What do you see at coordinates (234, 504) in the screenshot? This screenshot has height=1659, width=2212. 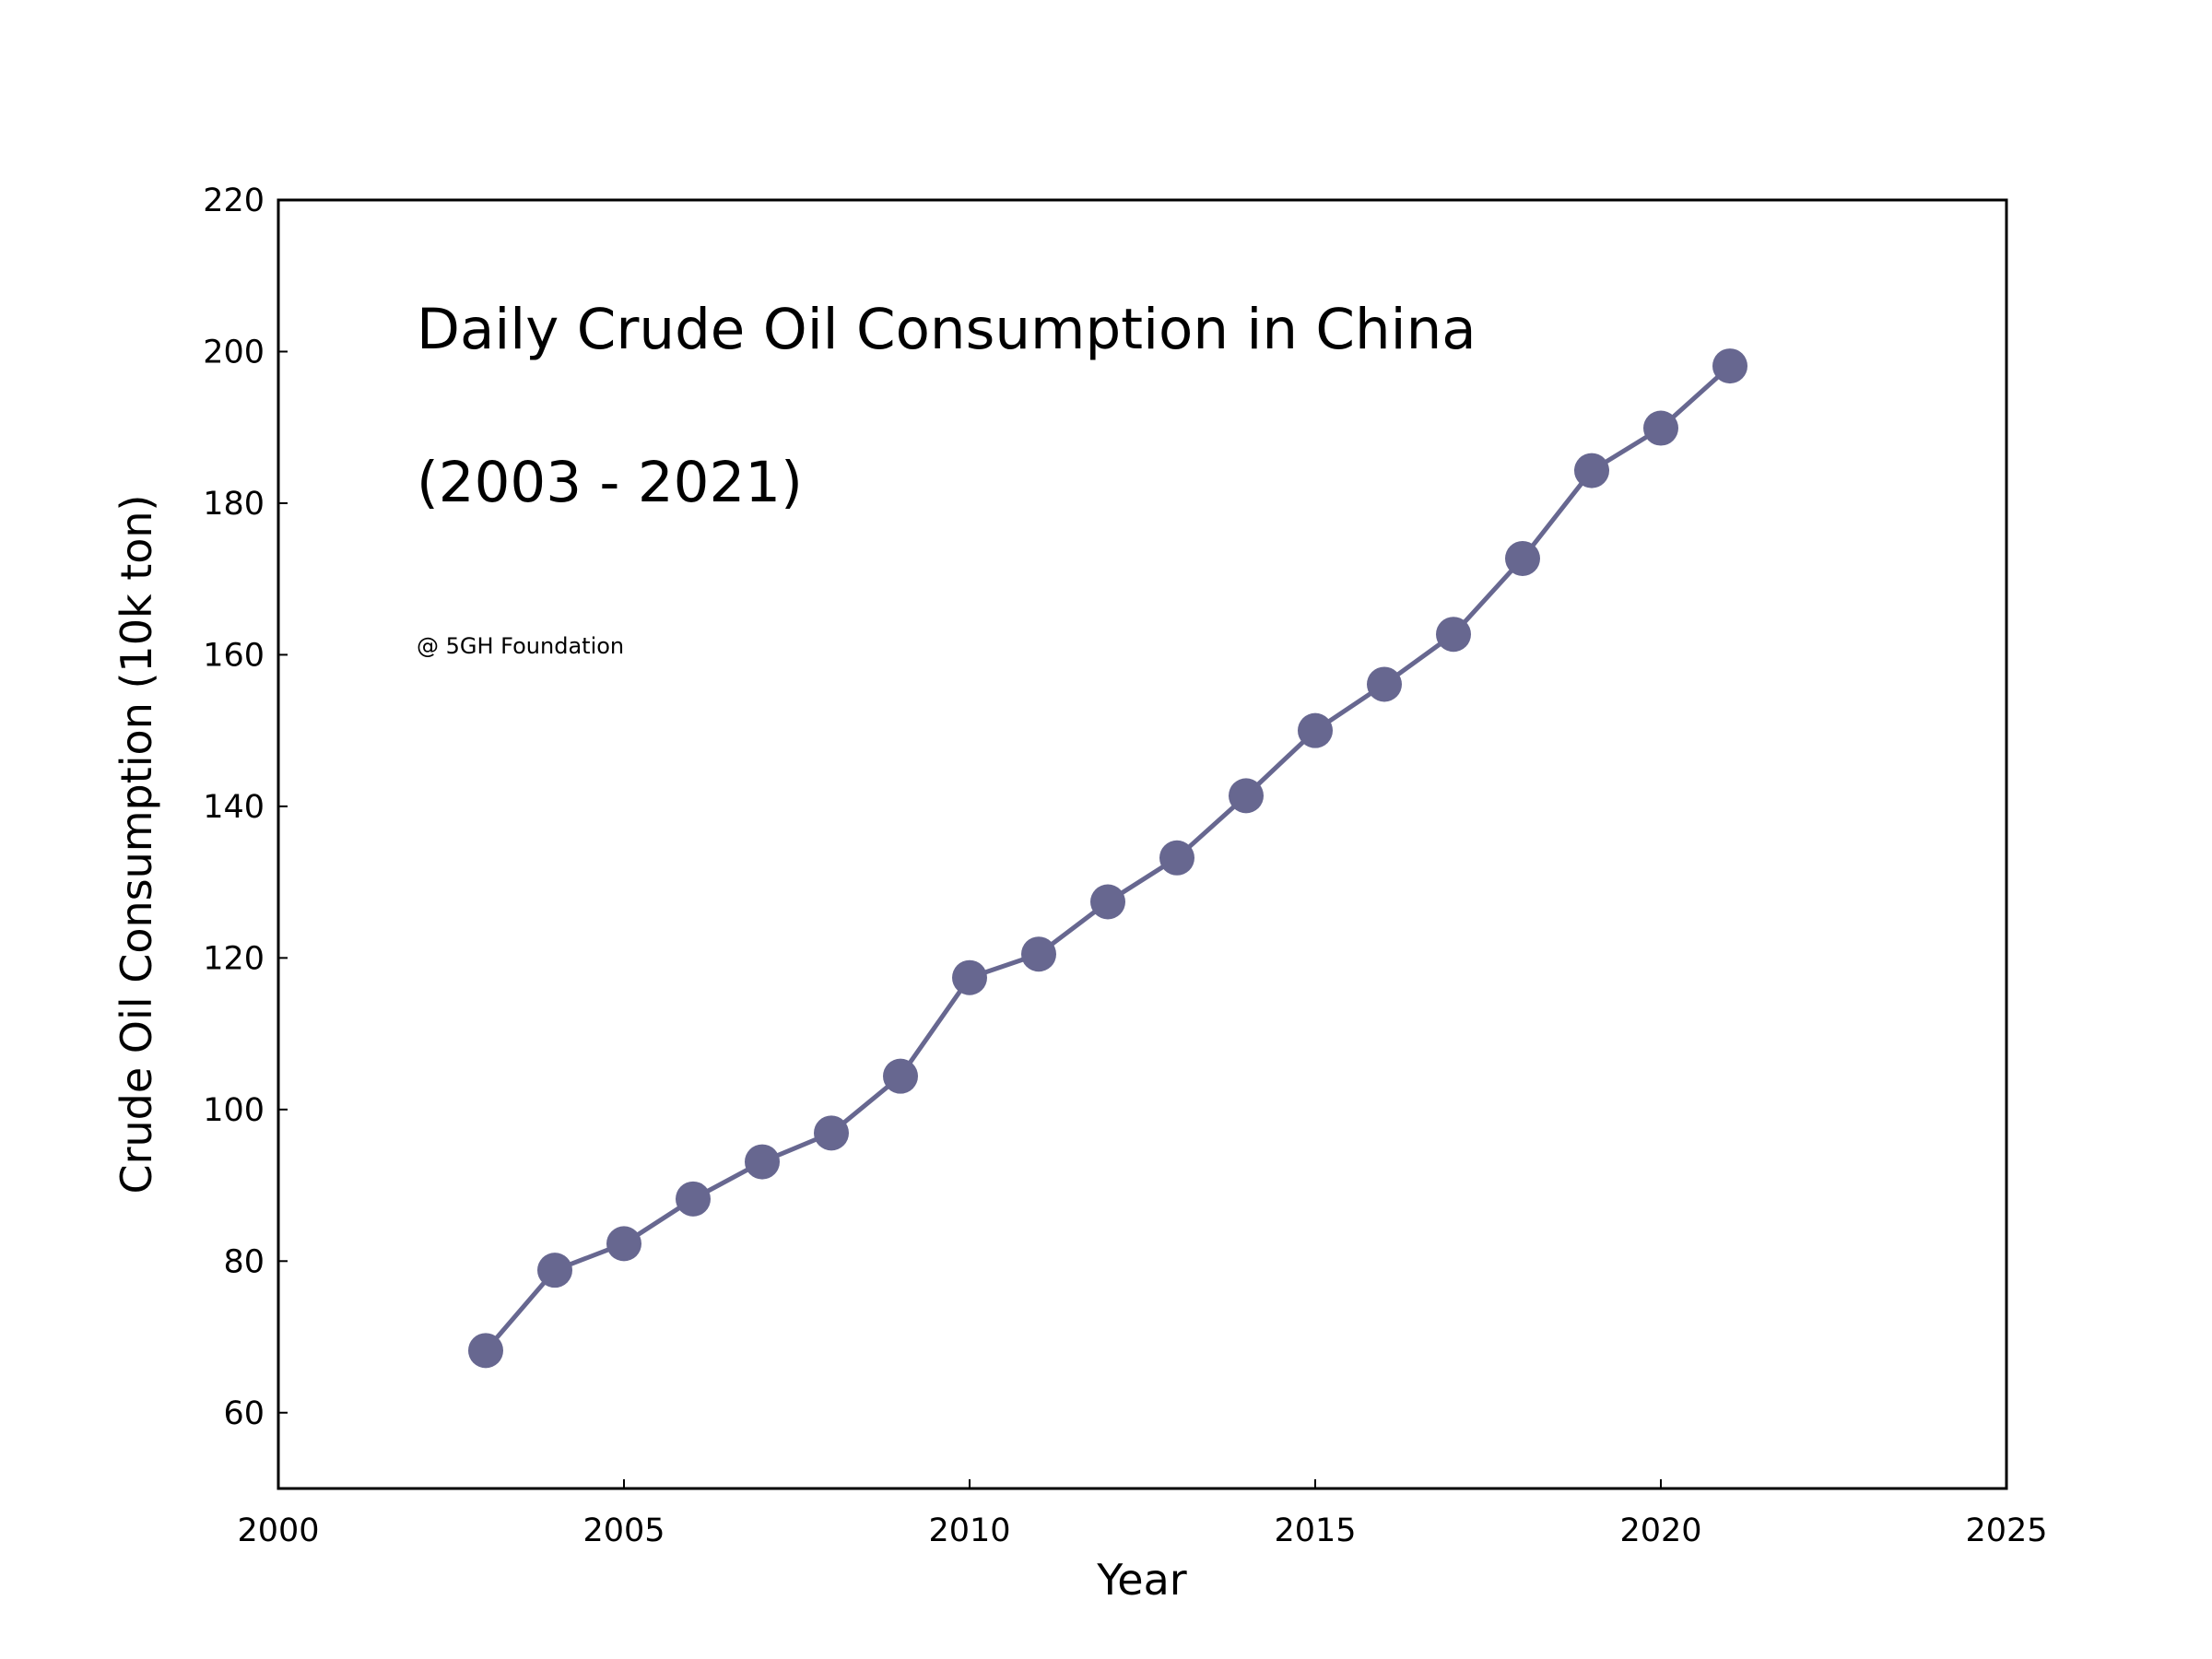 I see `y-tick-label: 180` at bounding box center [234, 504].